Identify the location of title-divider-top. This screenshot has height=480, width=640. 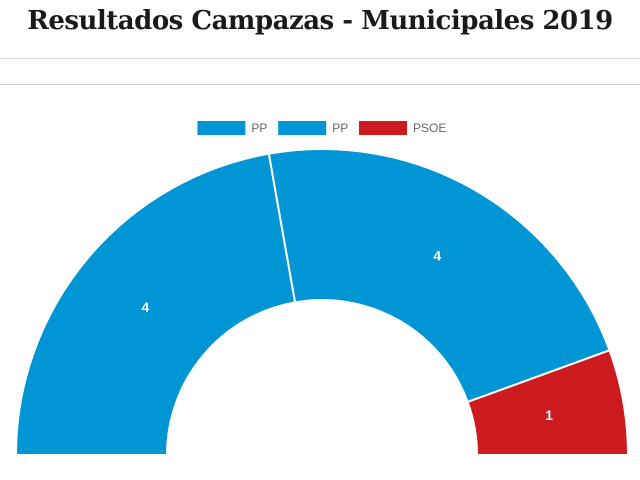
(320, 58).